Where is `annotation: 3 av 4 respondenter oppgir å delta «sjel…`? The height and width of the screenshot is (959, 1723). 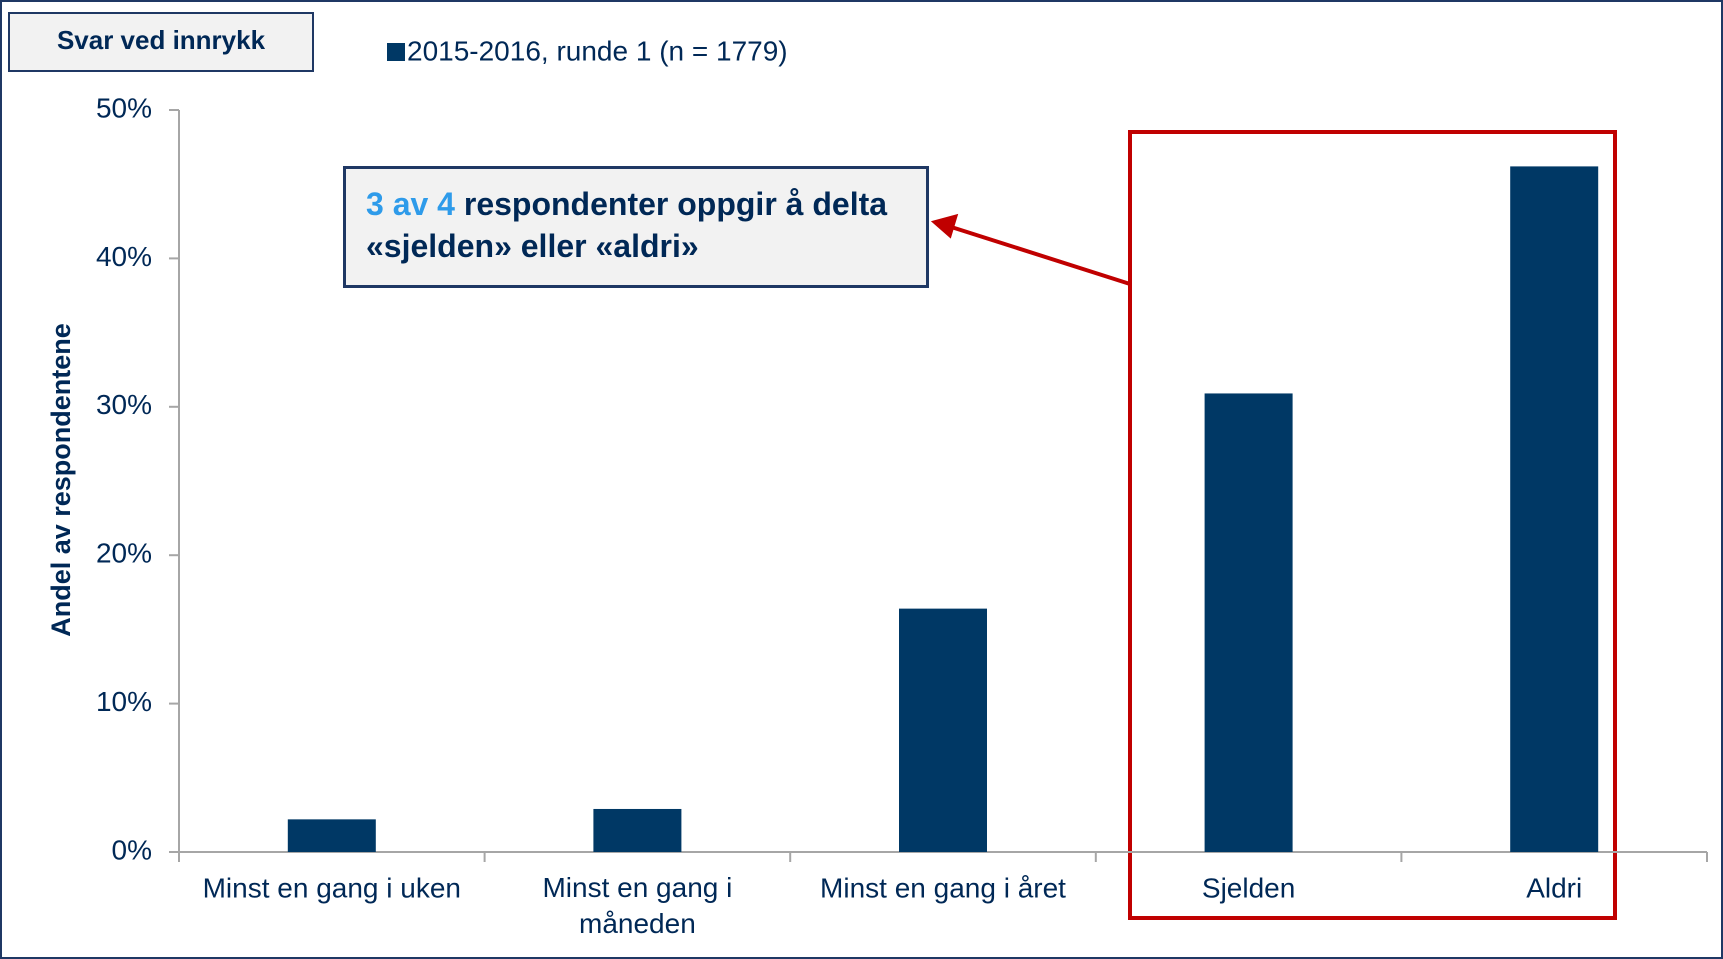 annotation: 3 av 4 respondenter oppgir å delta «sjel… is located at coordinates (636, 227).